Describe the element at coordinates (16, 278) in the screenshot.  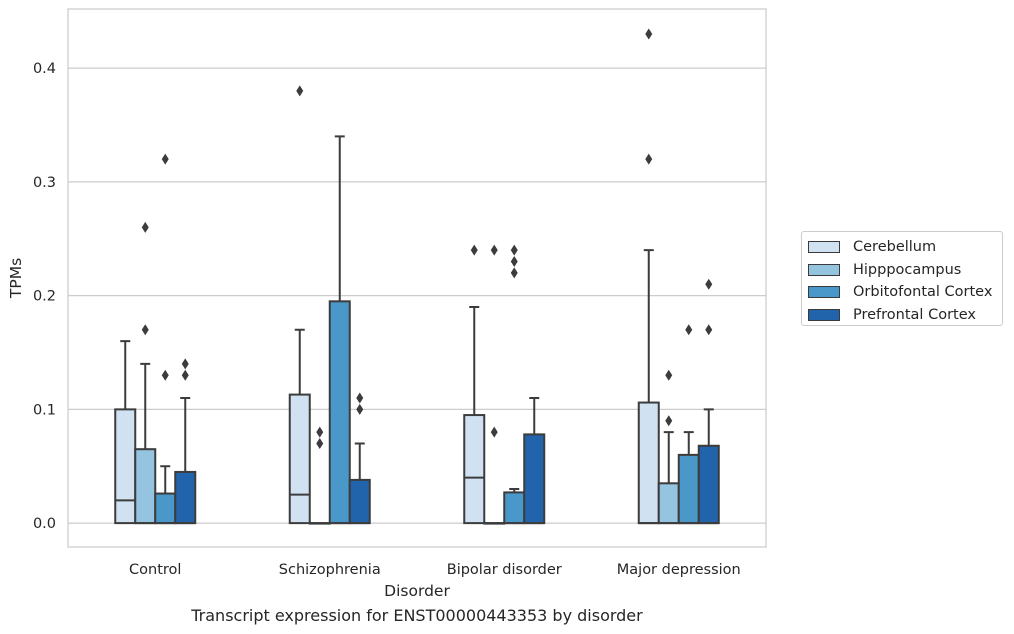
I see `y-axis-label: TPMs` at that location.